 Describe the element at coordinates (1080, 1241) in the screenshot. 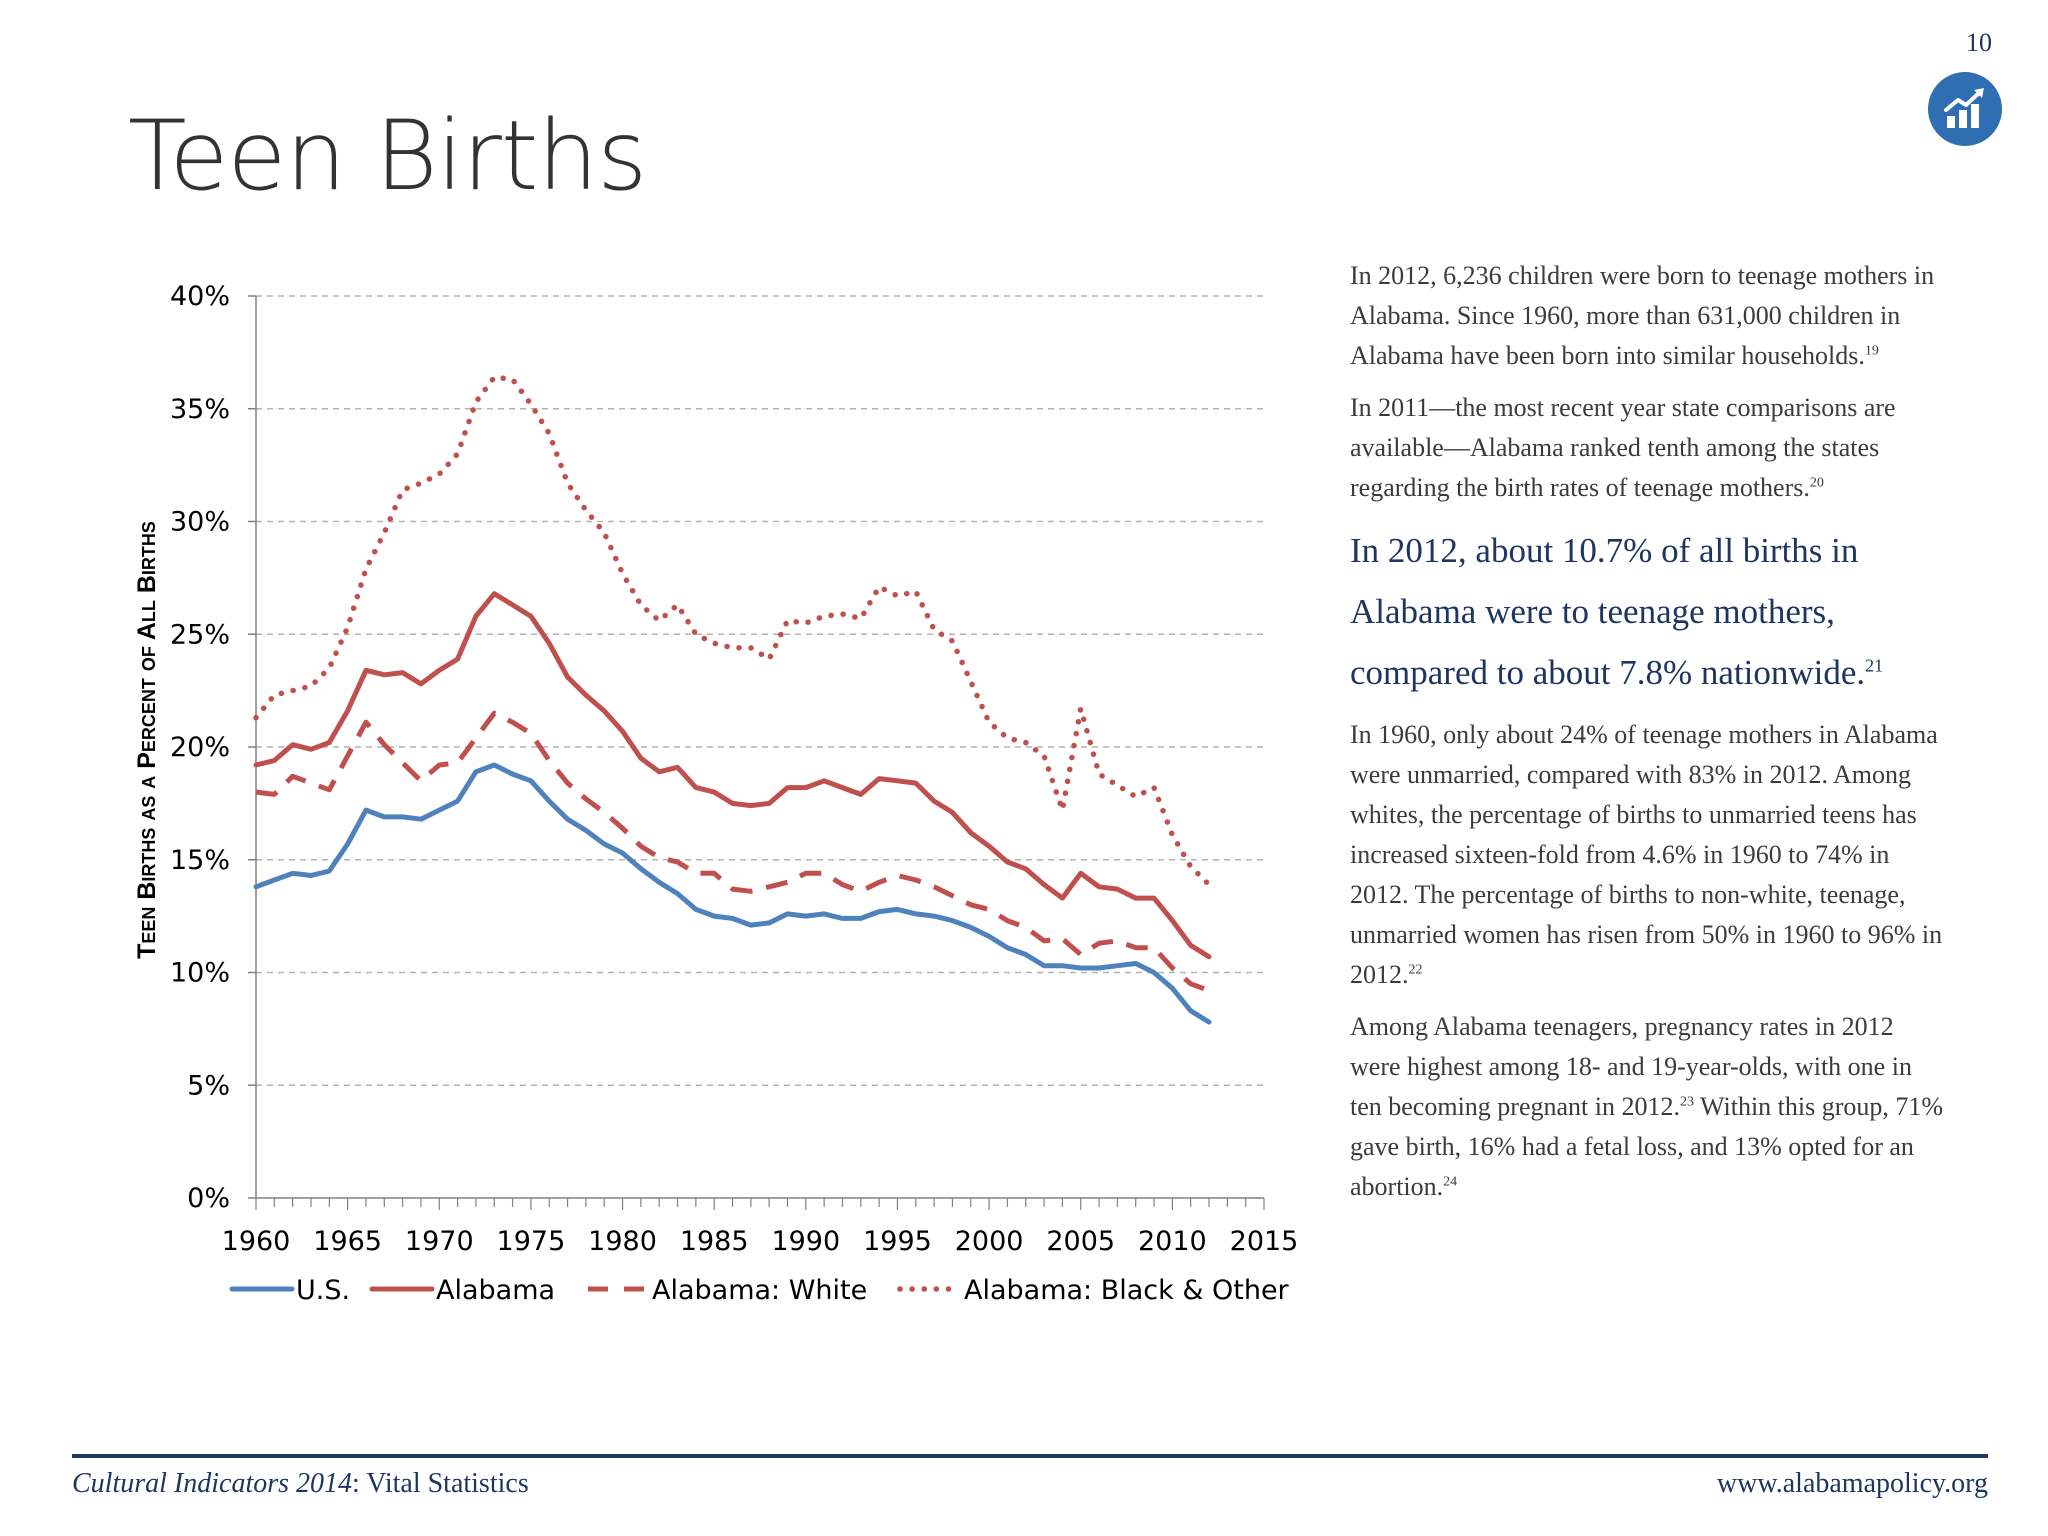

I see `x-tick-label: 2005` at that location.